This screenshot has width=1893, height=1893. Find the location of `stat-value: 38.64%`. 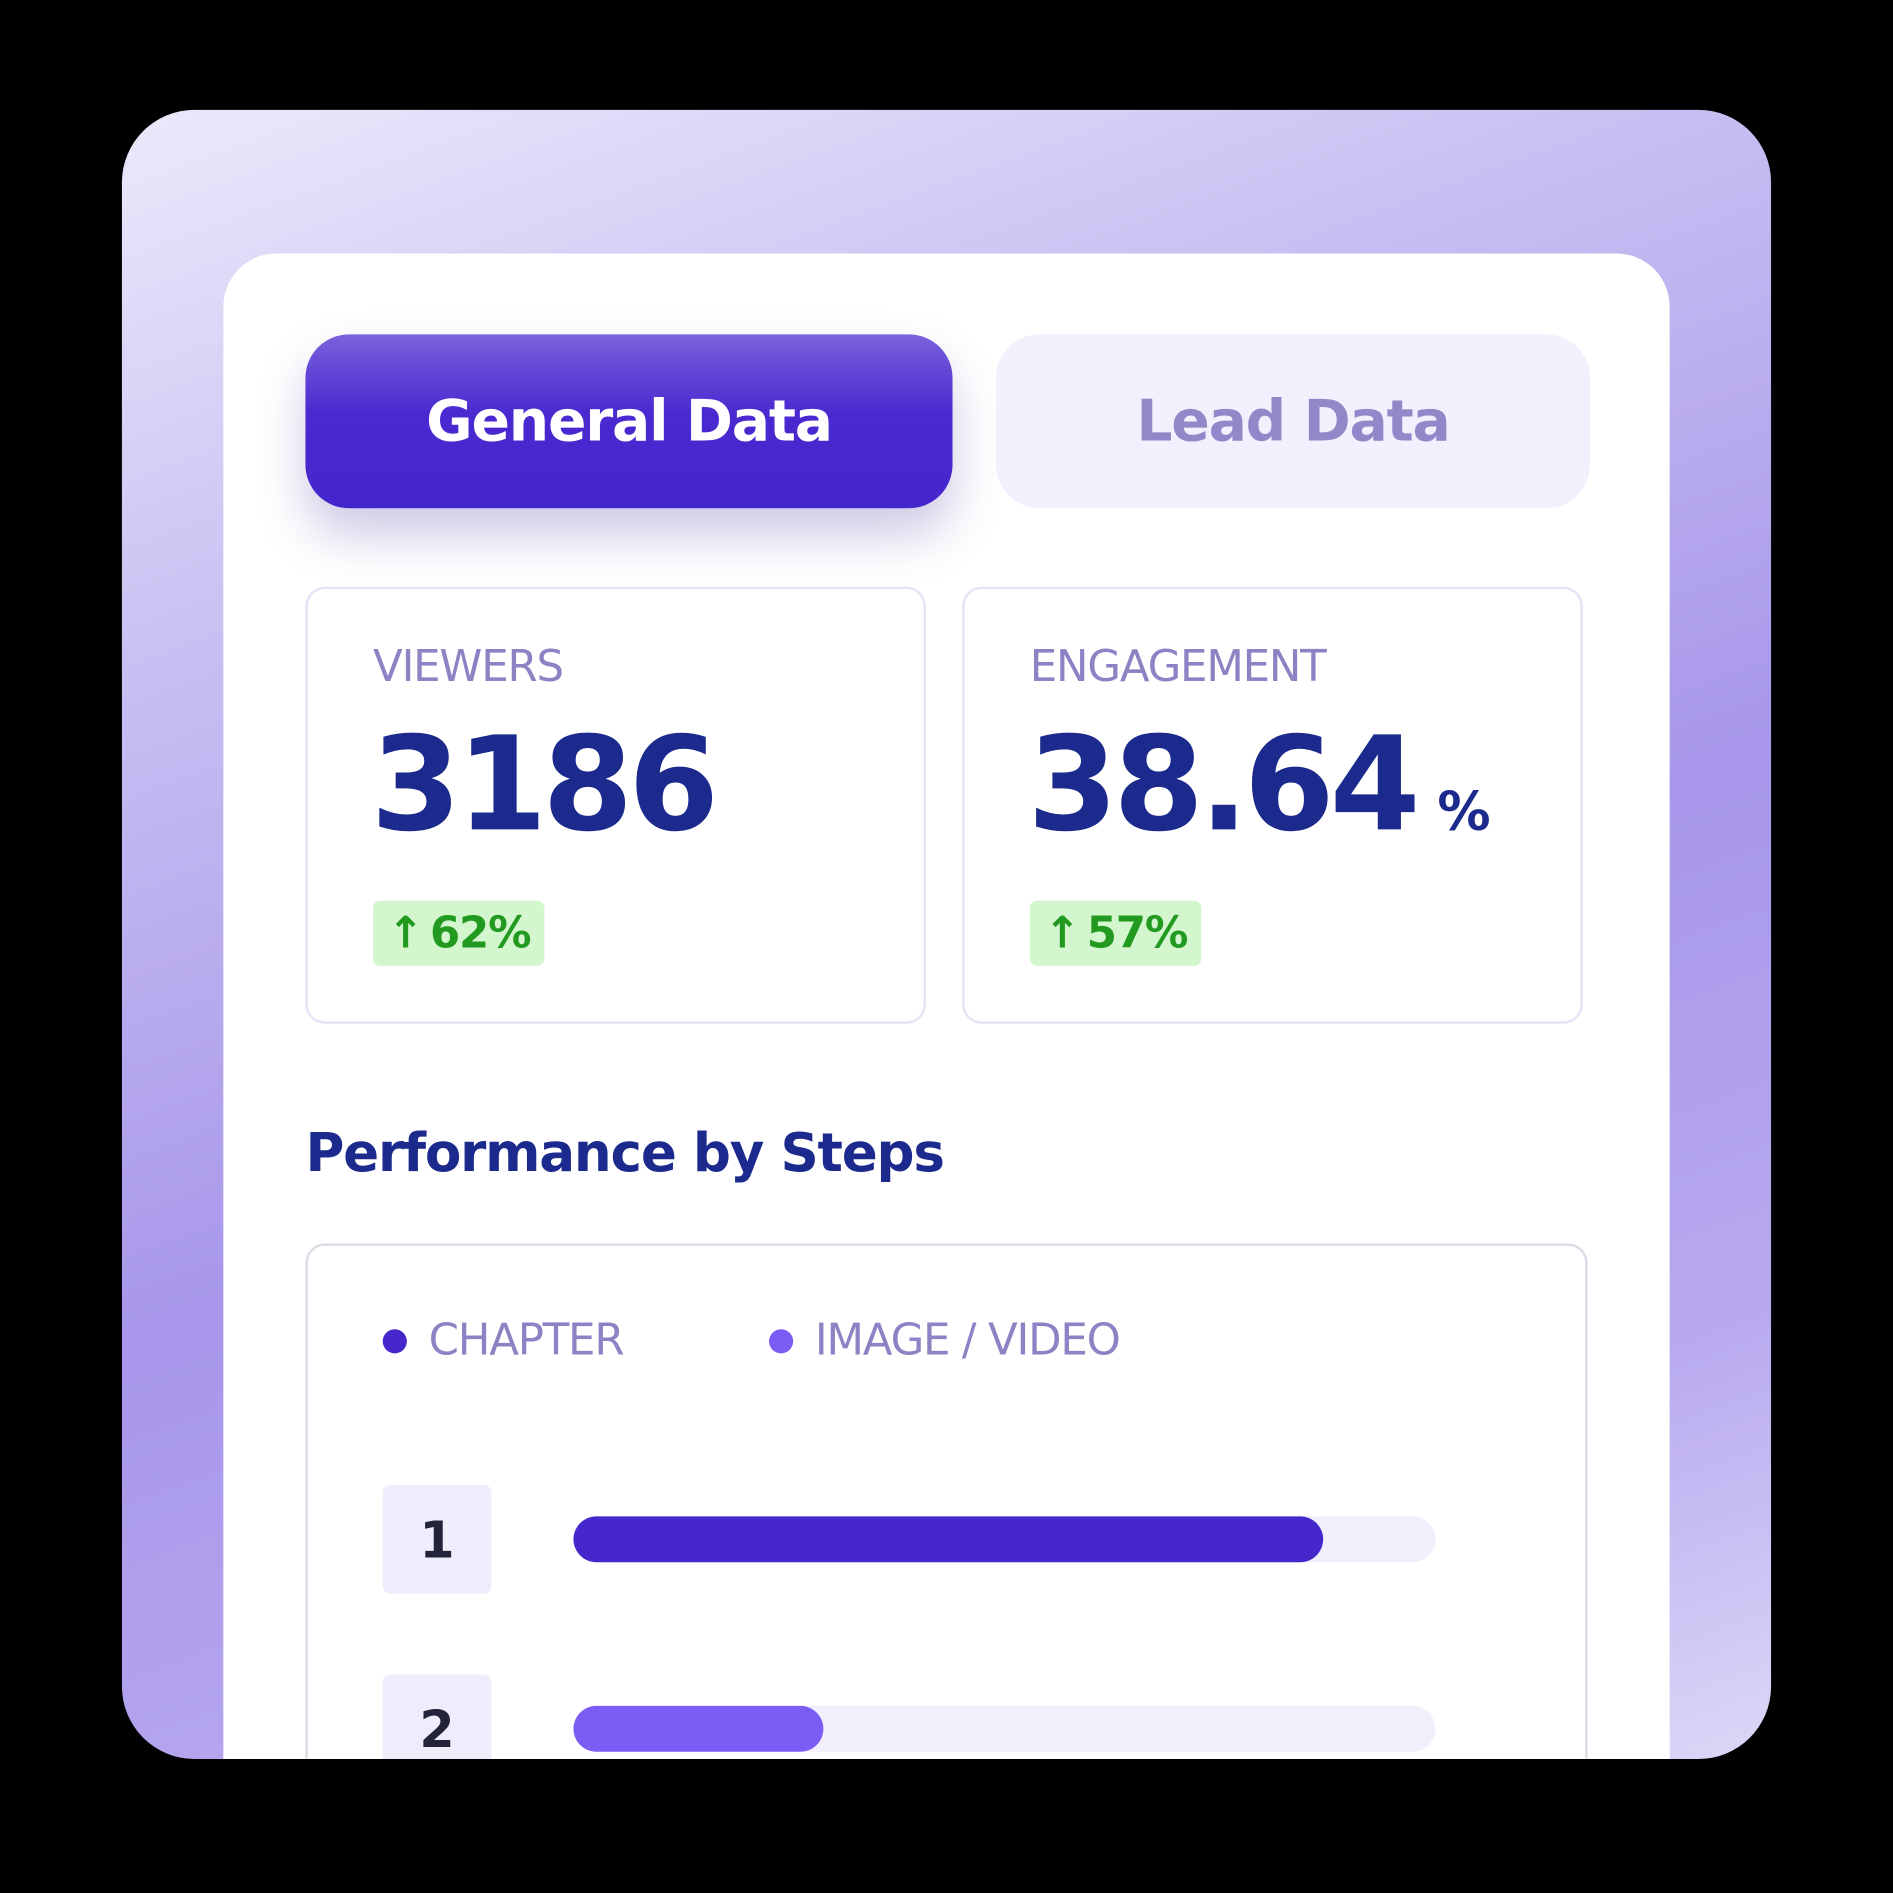

stat-value: 38.64% is located at coordinates (1259, 785).